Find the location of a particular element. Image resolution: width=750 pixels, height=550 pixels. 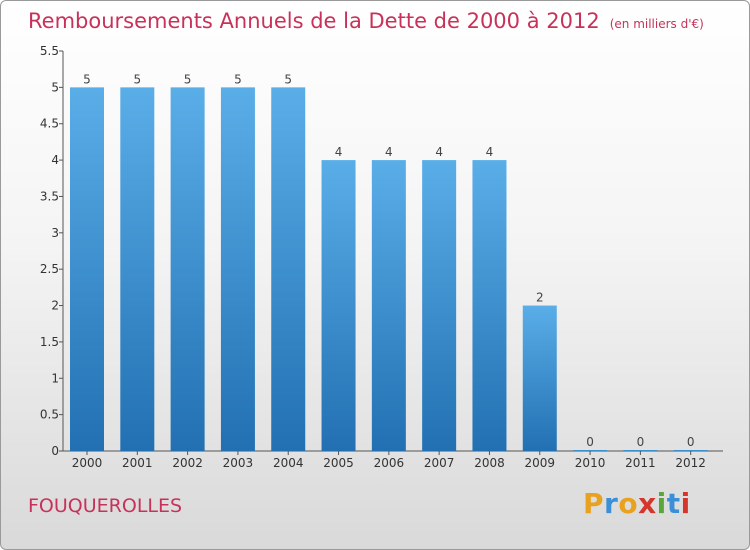

y-tick-label: 3.5 is located at coordinates (49, 196).